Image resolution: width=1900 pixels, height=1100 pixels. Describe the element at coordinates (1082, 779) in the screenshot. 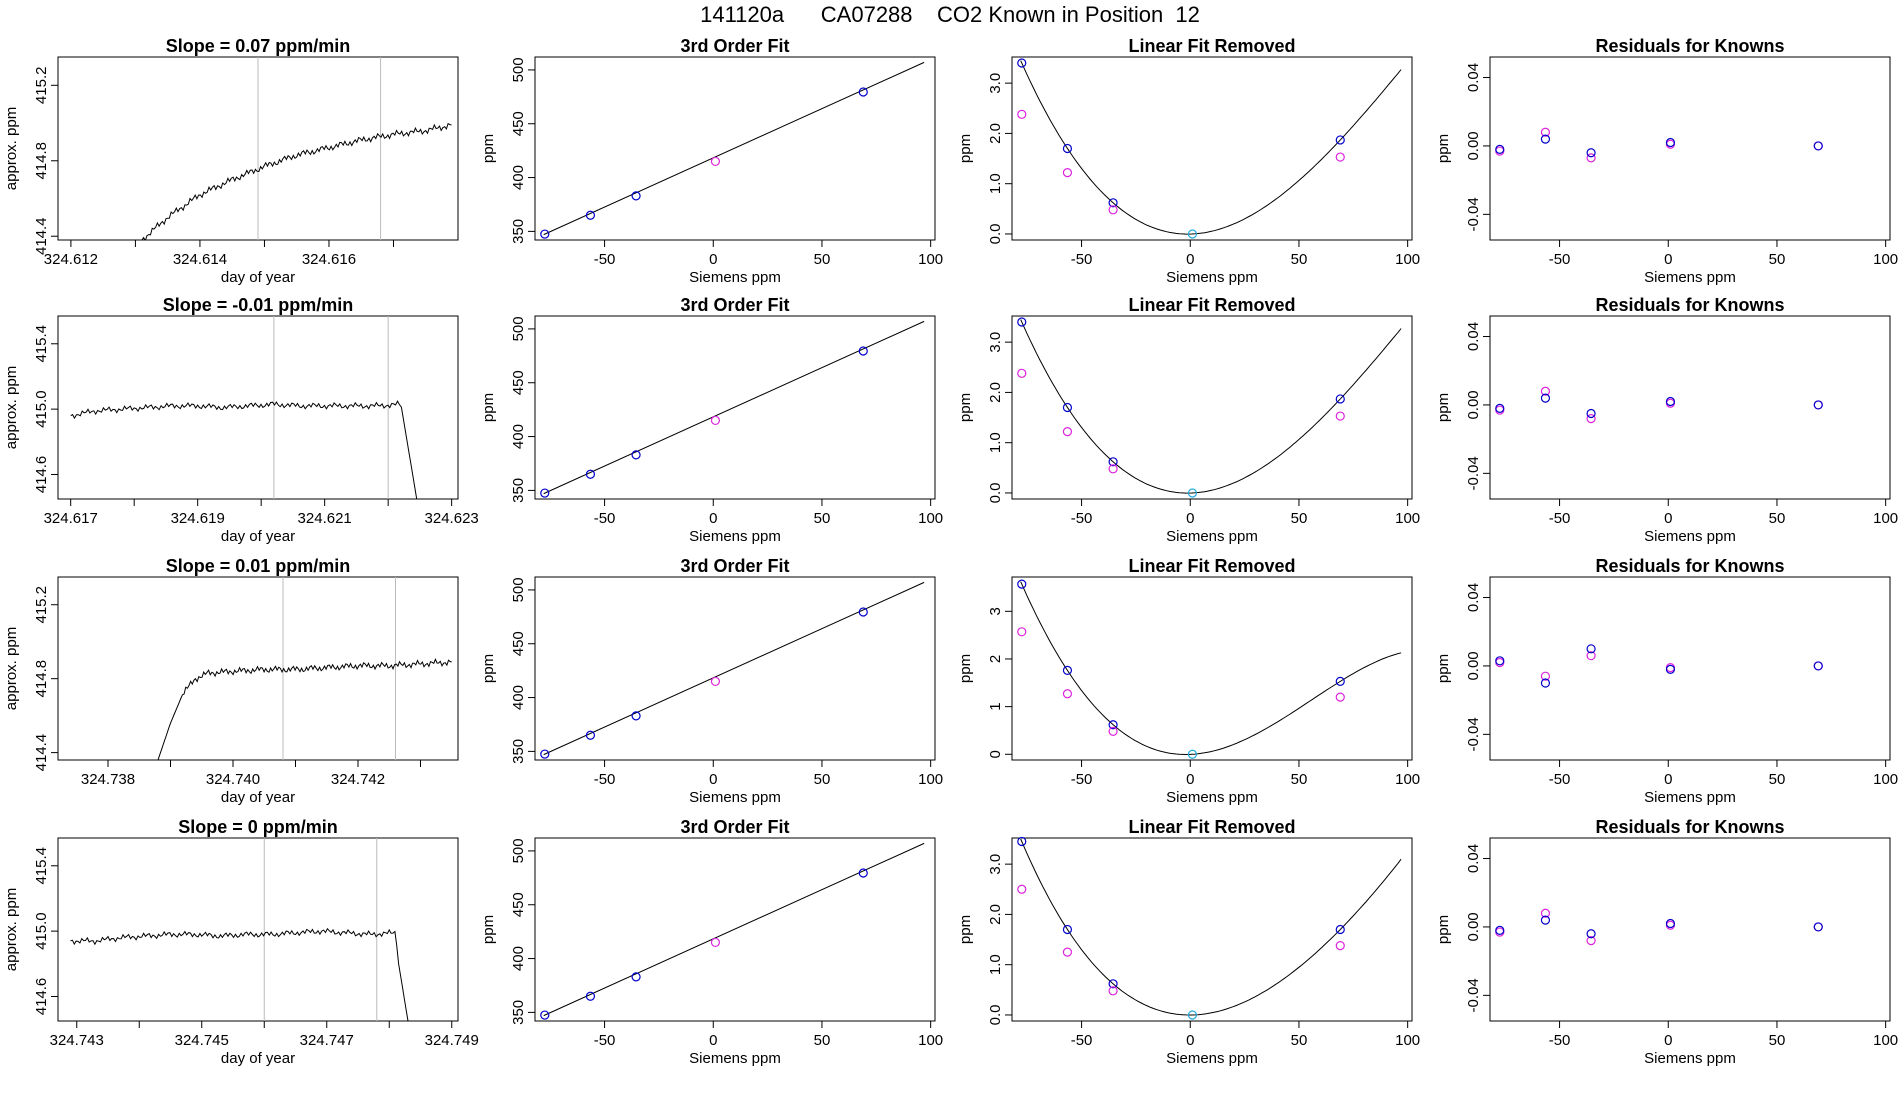

I see `r3-linear-fit-removed-xtick-label: -50` at that location.